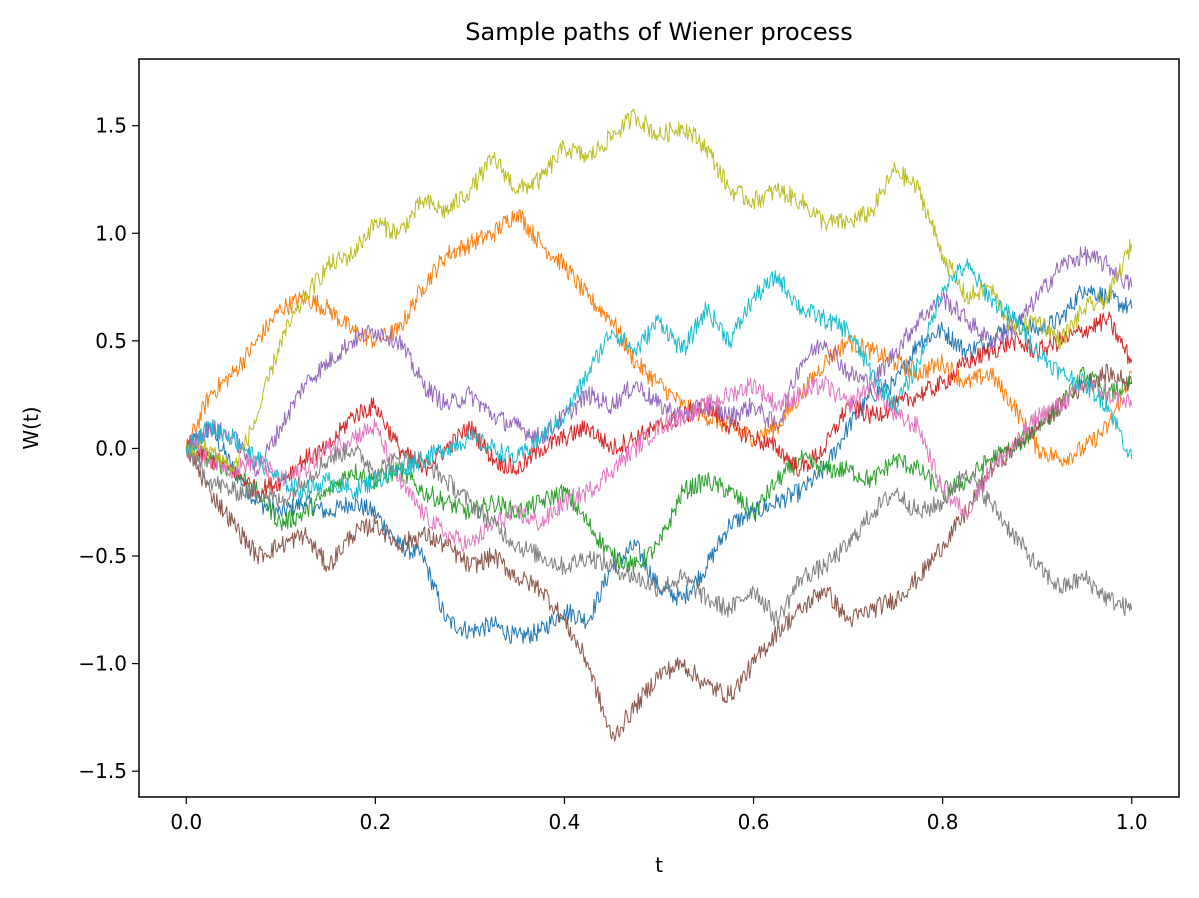  Describe the element at coordinates (102, 556) in the screenshot. I see `y-tick-label: −0.5` at that location.